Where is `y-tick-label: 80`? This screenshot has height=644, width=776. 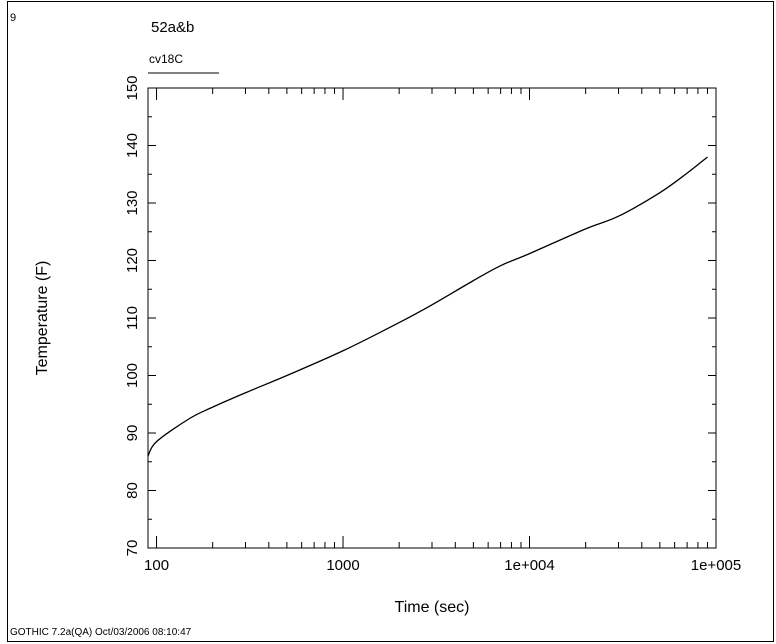
y-tick-label: 80 is located at coordinates (132, 490).